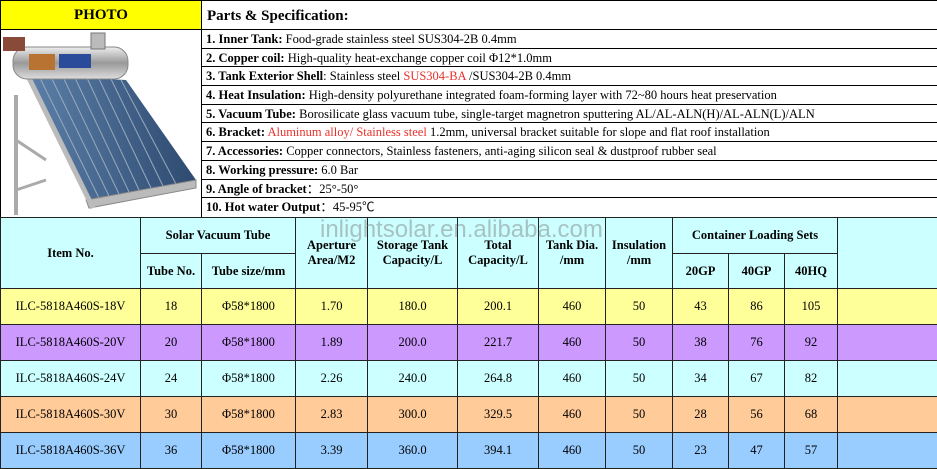 This screenshot has width=937, height=469. What do you see at coordinates (811, 379) in the screenshot?
I see `cell-hq40: 82` at bounding box center [811, 379].